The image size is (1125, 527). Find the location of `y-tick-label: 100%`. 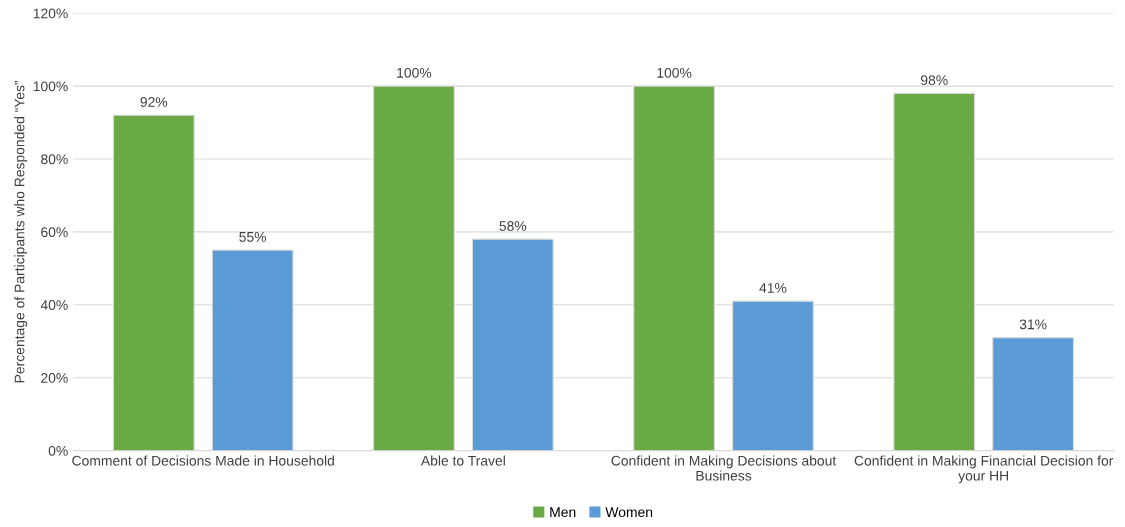

y-tick-label: 100% is located at coordinates (50, 86).